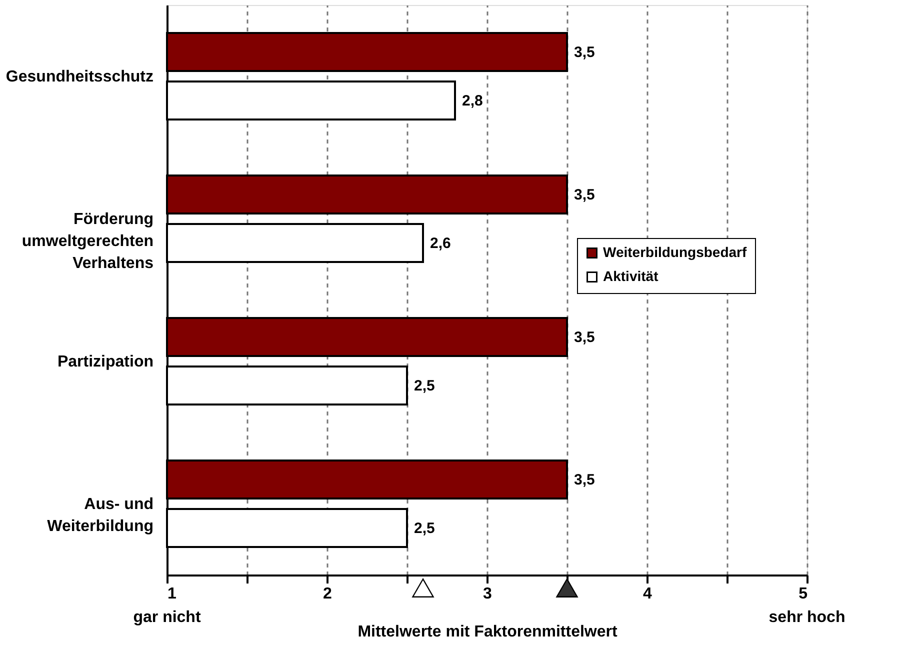 The image size is (899, 653). I want to click on data-label: 2,6, so click(440, 243).